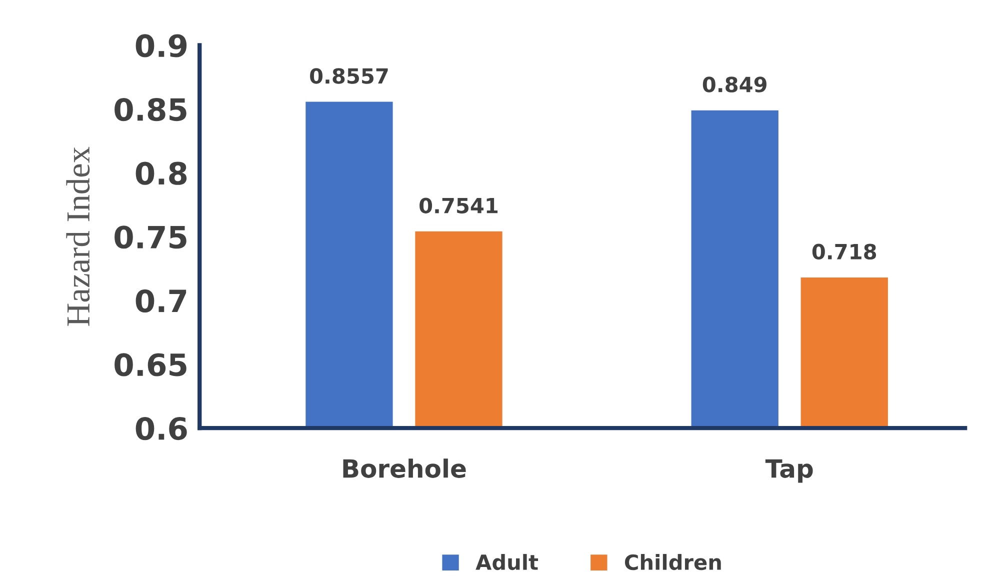  I want to click on data-label: 0.718, so click(844, 252).